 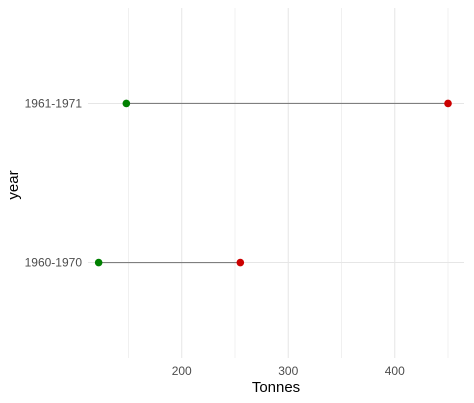 What do you see at coordinates (448, 103) in the screenshot?
I see `point-end-1961-1971` at bounding box center [448, 103].